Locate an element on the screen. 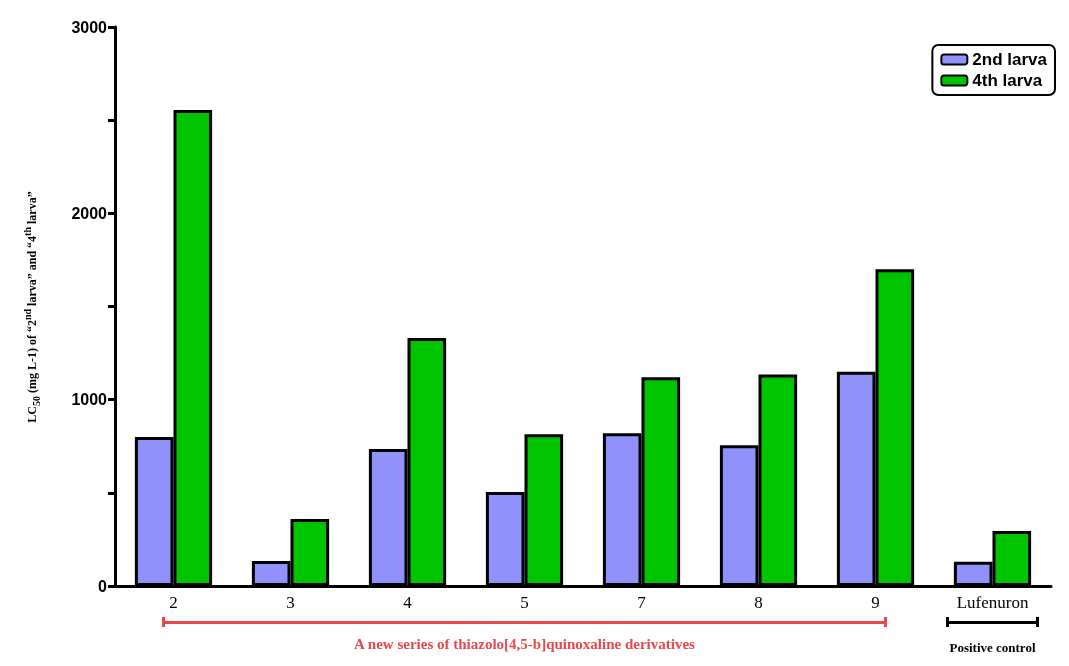  y-tick-label: 3000 is located at coordinates (89, 27).